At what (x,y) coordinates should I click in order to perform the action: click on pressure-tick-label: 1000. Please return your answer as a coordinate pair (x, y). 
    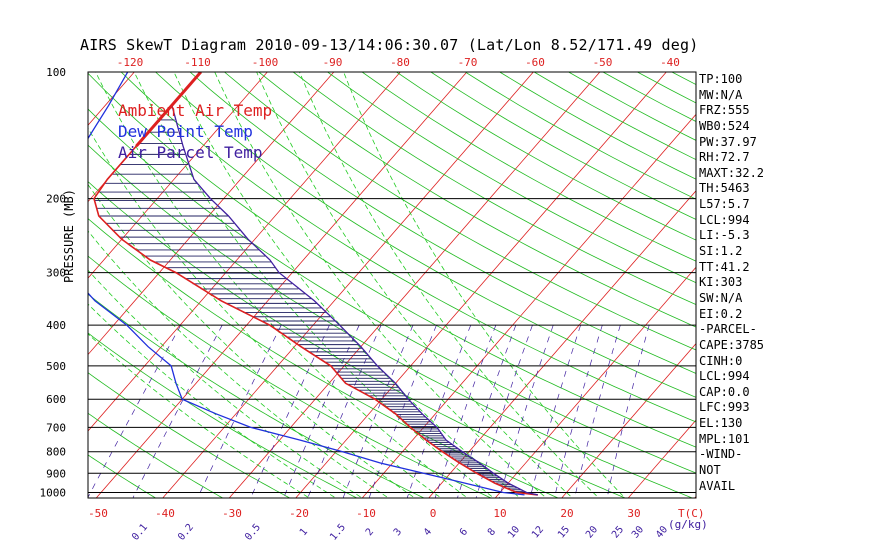
    Looking at the image, I should click on (53, 493).